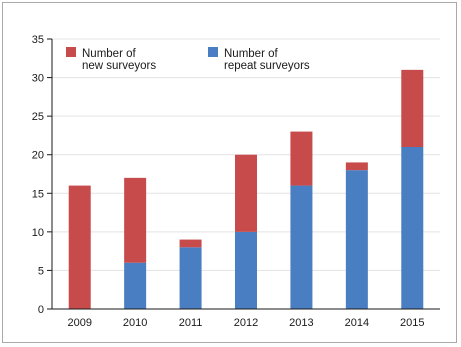 This screenshot has height=347, width=461. I want to click on y-tick-label: 10, so click(38, 233).